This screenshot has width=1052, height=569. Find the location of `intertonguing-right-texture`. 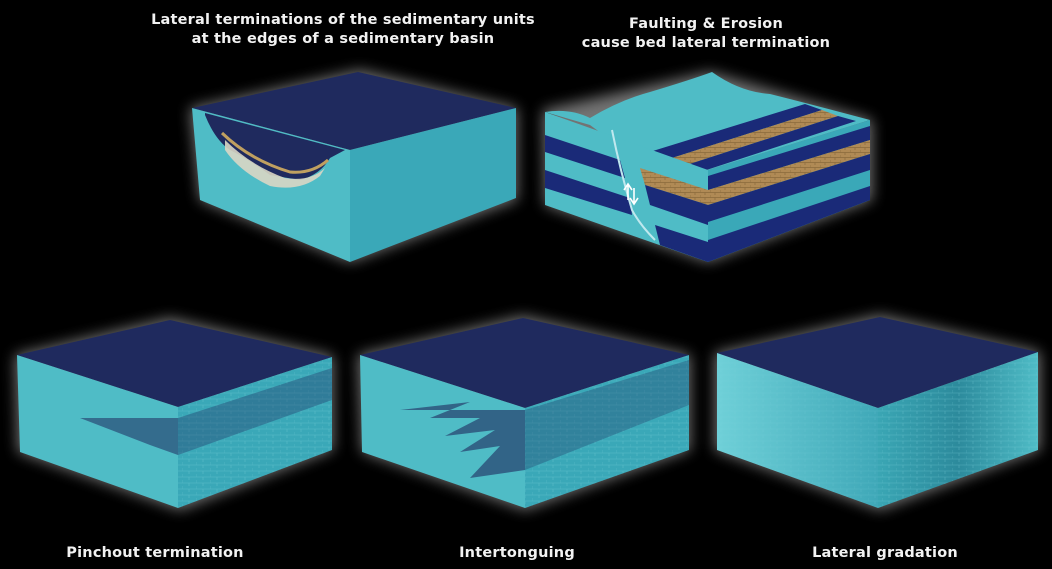

intertonguing-right-texture is located at coordinates (607, 431).